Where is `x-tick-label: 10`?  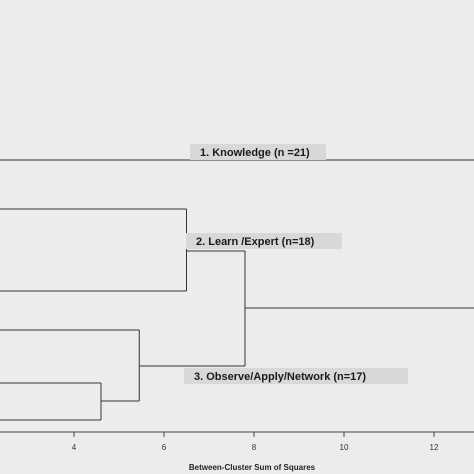
x-tick-label: 10 is located at coordinates (344, 447).